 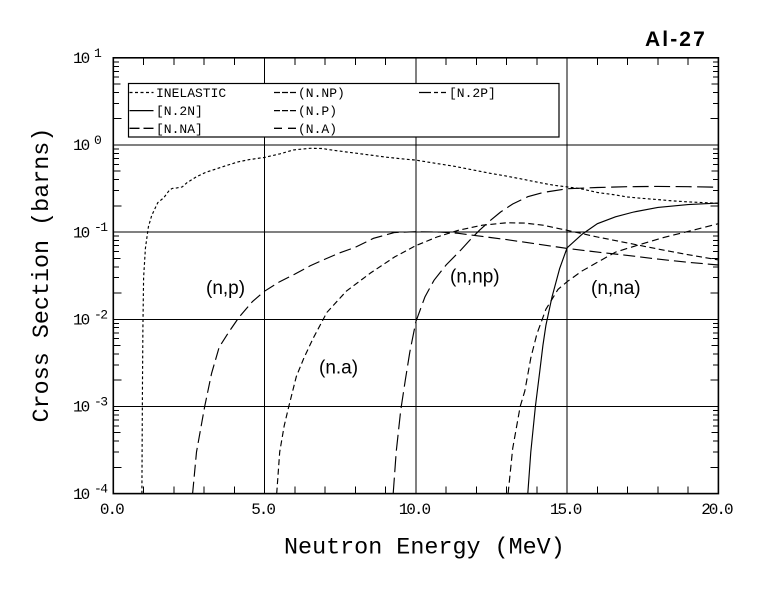 I want to click on svg-text: [N.2N], so click(x=179, y=111).